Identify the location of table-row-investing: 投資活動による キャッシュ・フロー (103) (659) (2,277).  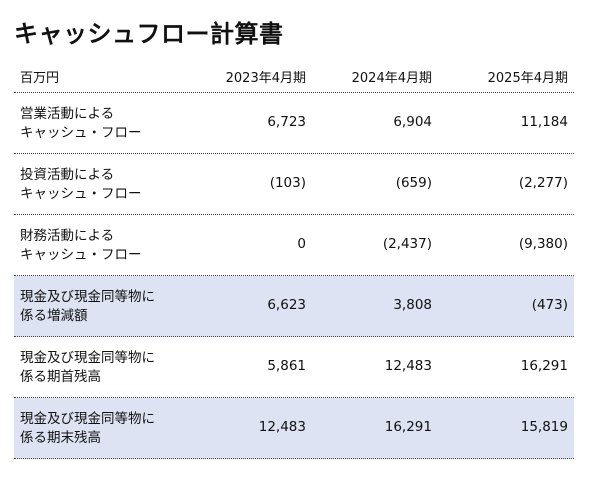
(294, 184).